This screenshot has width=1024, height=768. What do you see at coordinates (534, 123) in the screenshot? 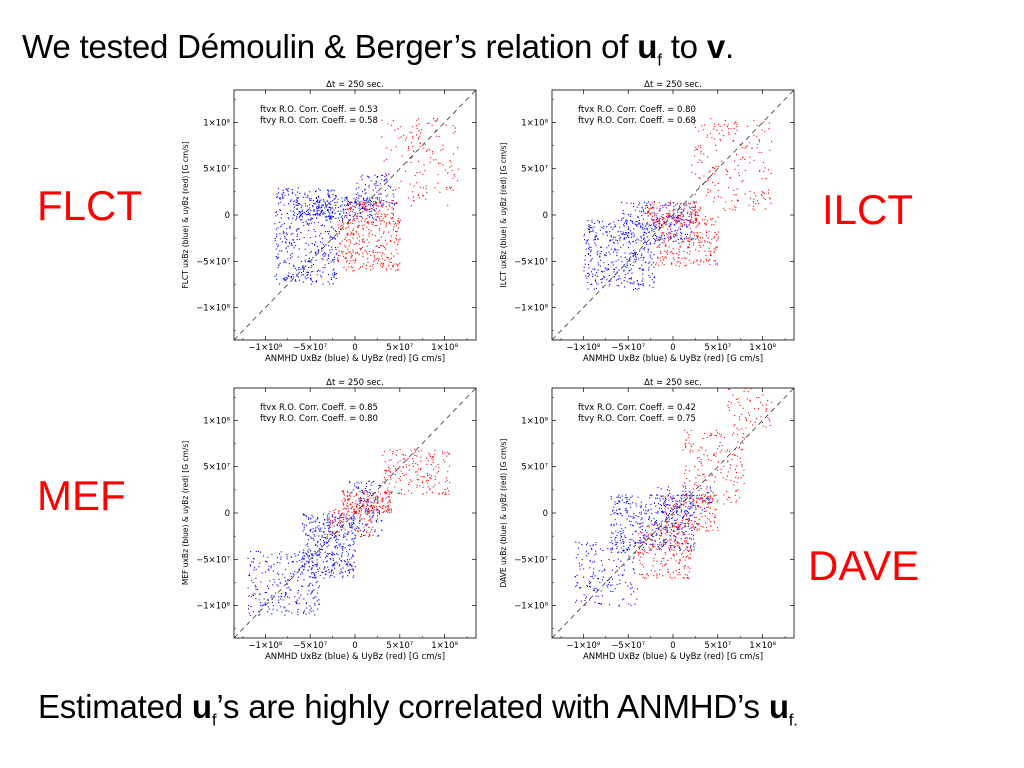
I see `y-tick-label: 1×10⁸` at bounding box center [534, 123].